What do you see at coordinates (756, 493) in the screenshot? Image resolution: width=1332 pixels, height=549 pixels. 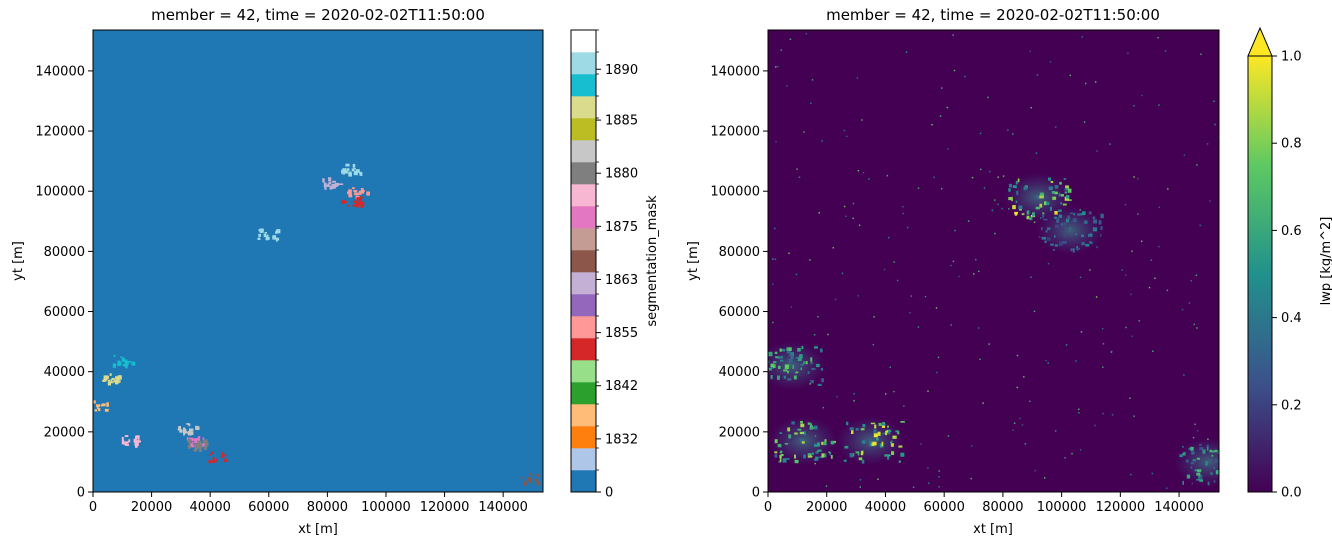 I see `y-tick-label: 0` at bounding box center [756, 493].